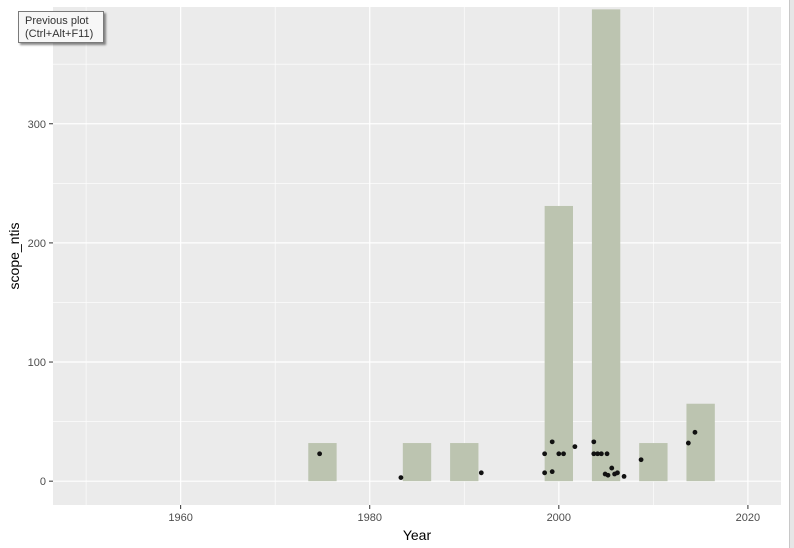  Describe the element at coordinates (40, 303) in the screenshot. I see `y-axis-ticks: 0 100 200 300` at that location.